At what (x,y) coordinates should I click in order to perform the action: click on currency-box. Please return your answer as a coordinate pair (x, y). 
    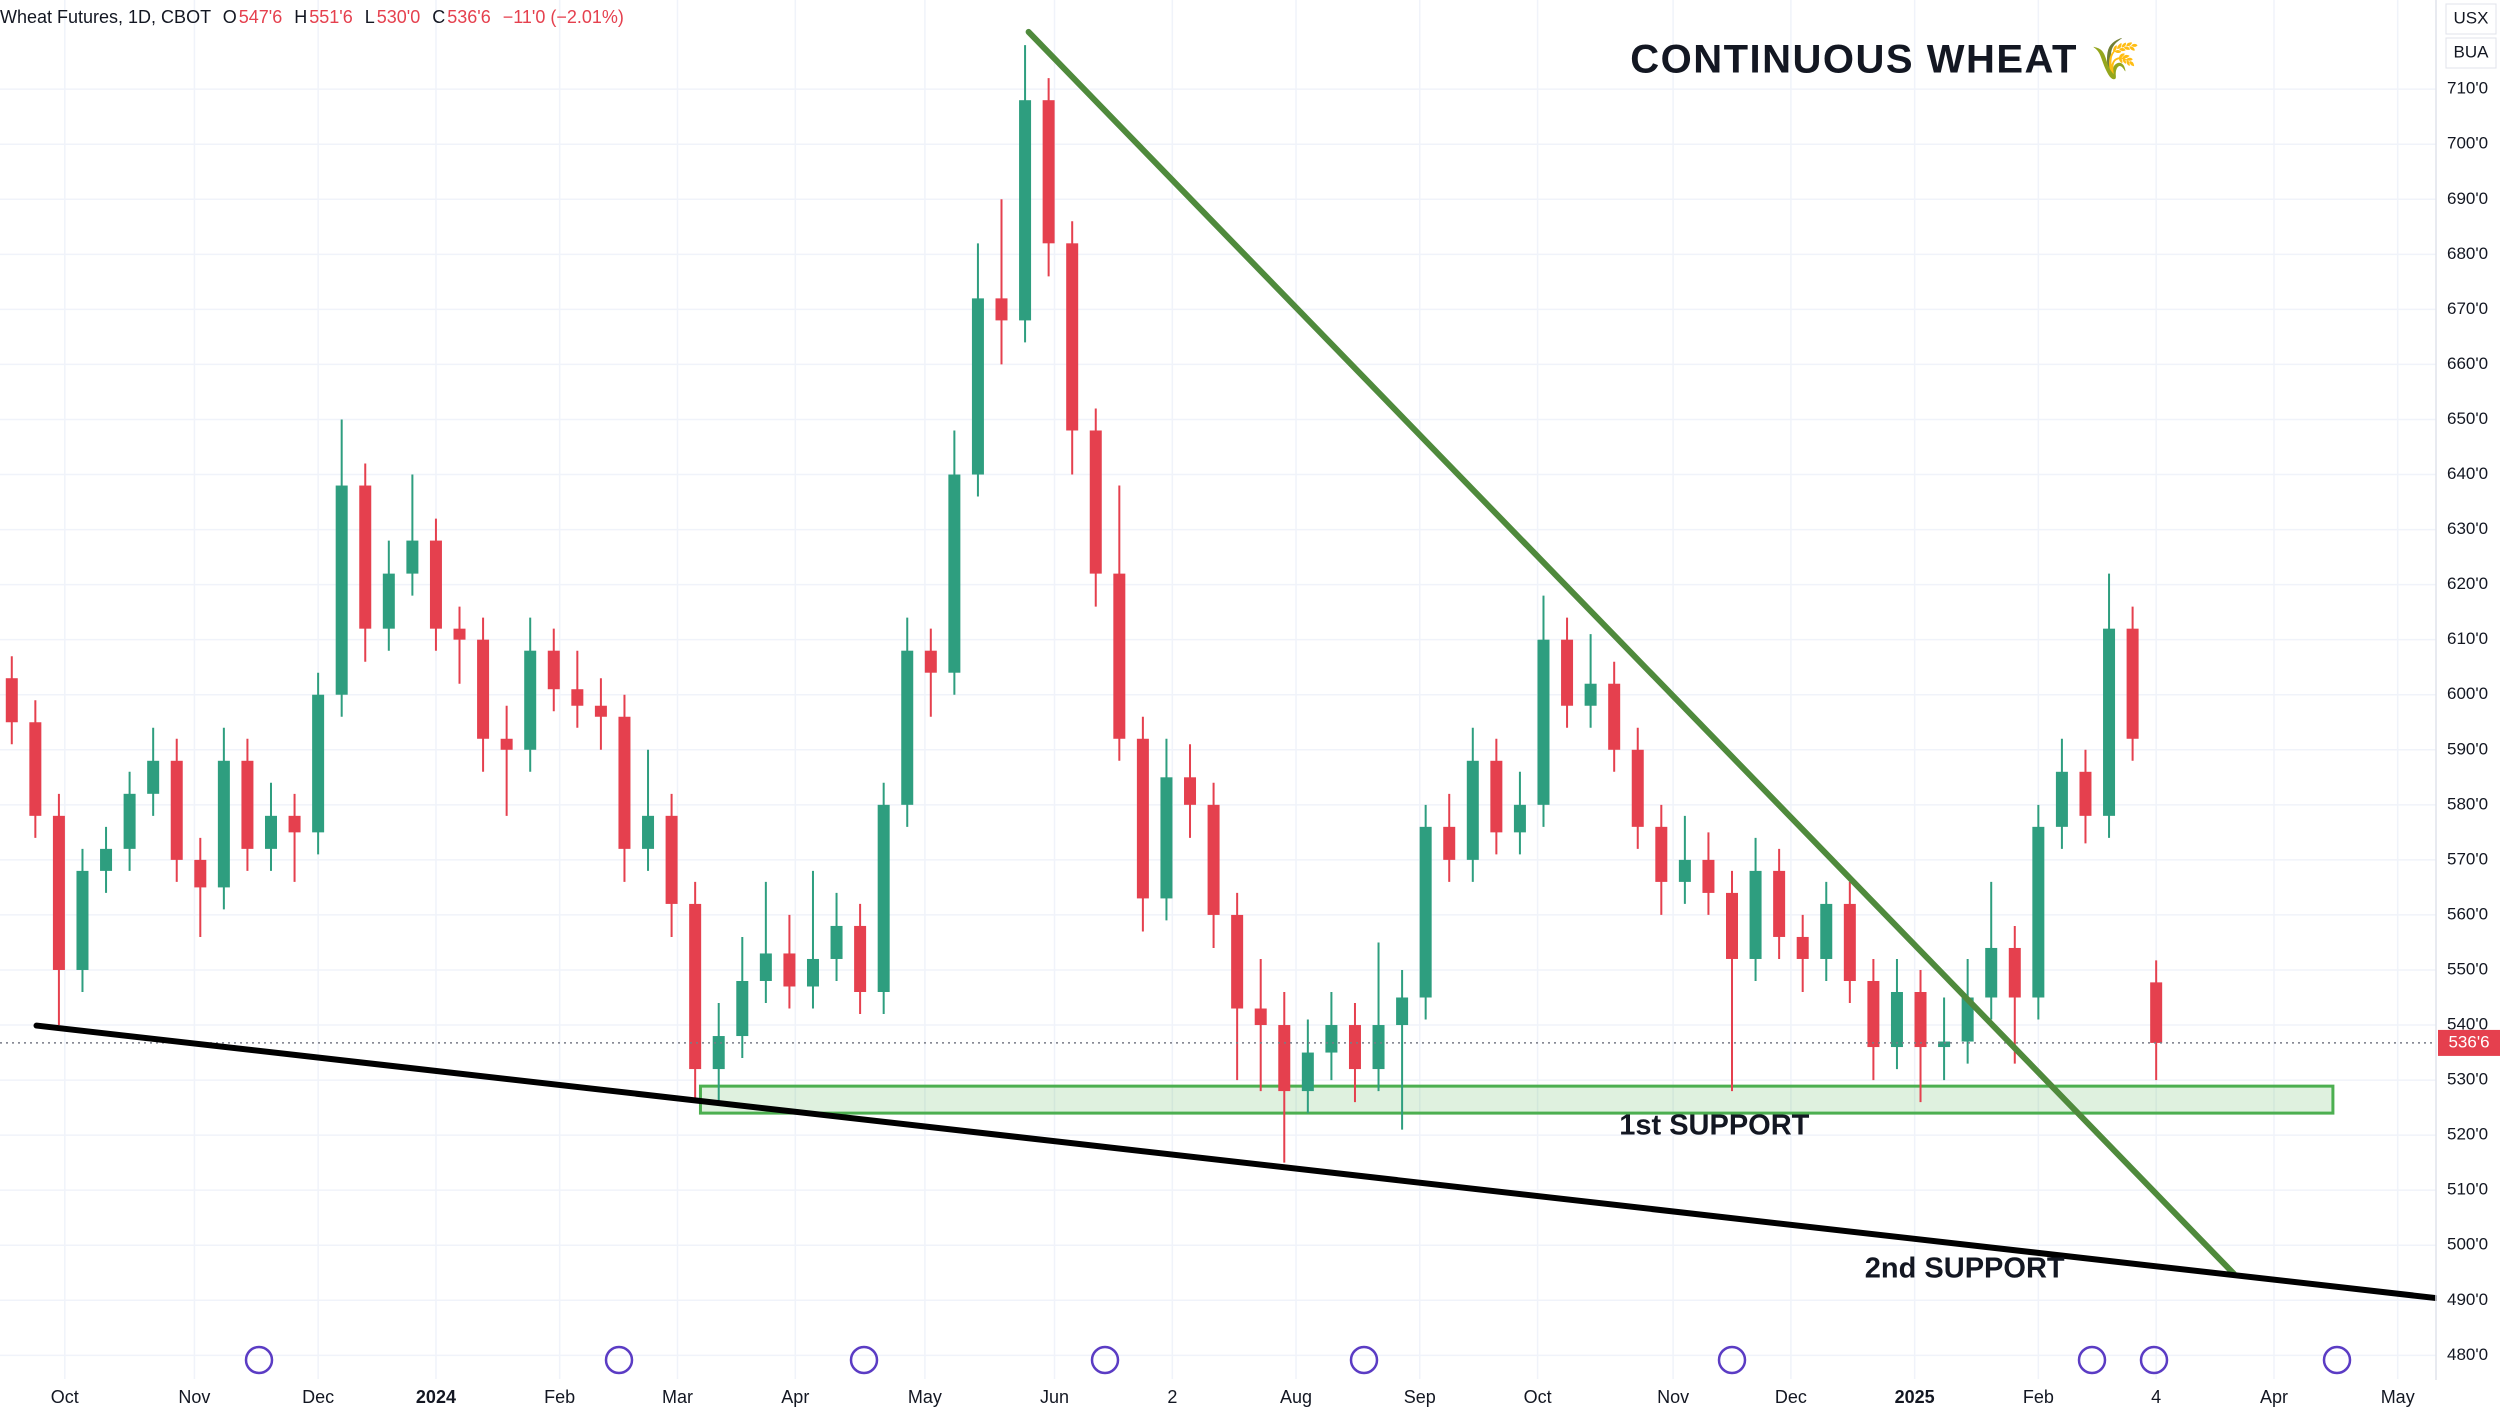
    Looking at the image, I should click on (2471, 19).